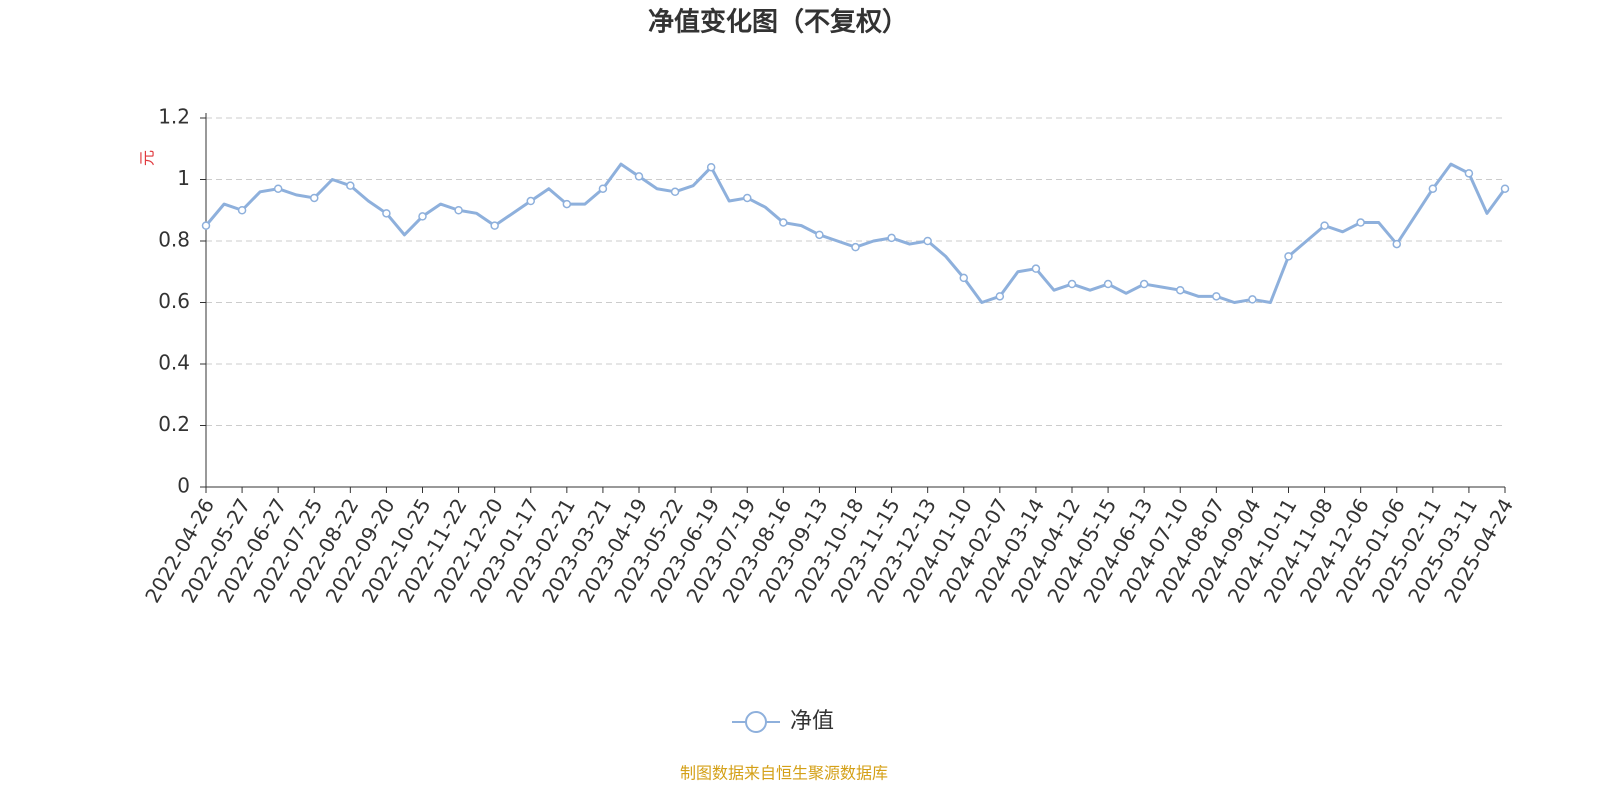 The image size is (1600, 804). Describe the element at coordinates (778, 22) in the screenshot. I see `chart-title: 净值变化图（不复权）` at that location.